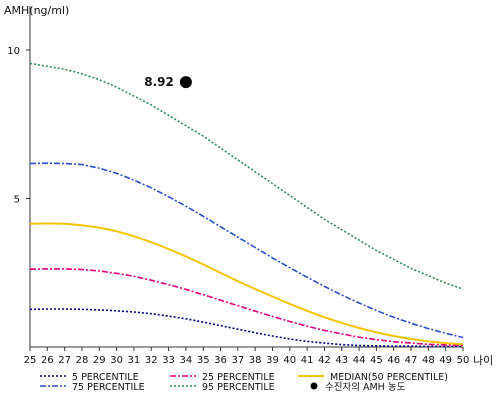  What do you see at coordinates (30, 360) in the screenshot?
I see `x-tick-label-25: 25` at bounding box center [30, 360].